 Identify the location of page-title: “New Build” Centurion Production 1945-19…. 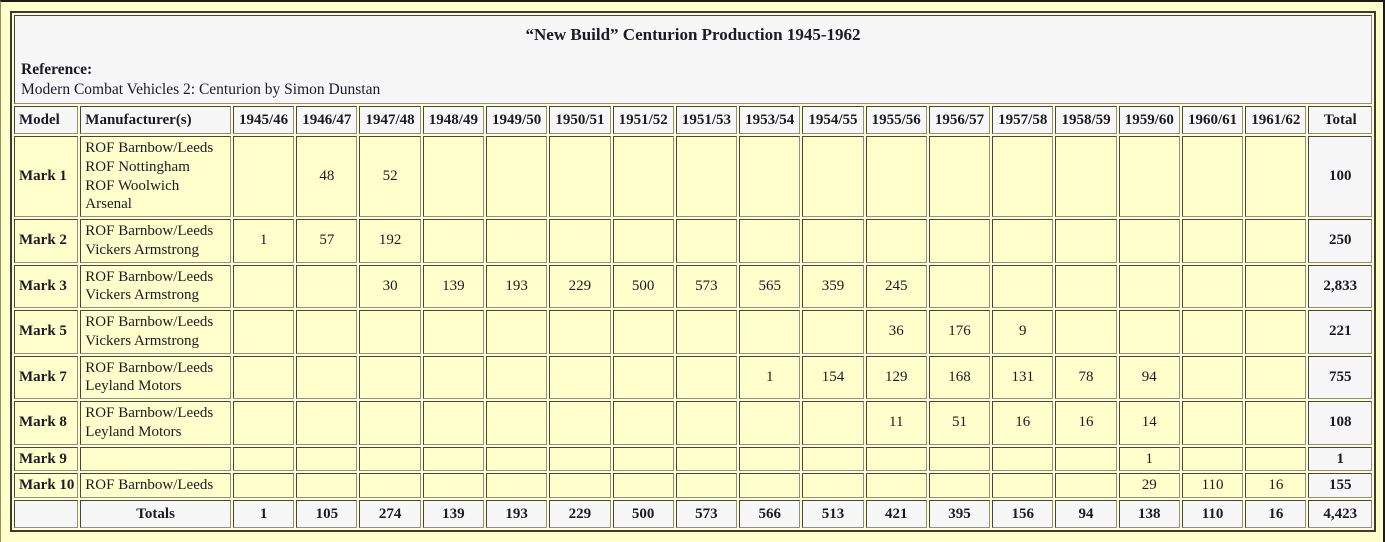
(693, 34).